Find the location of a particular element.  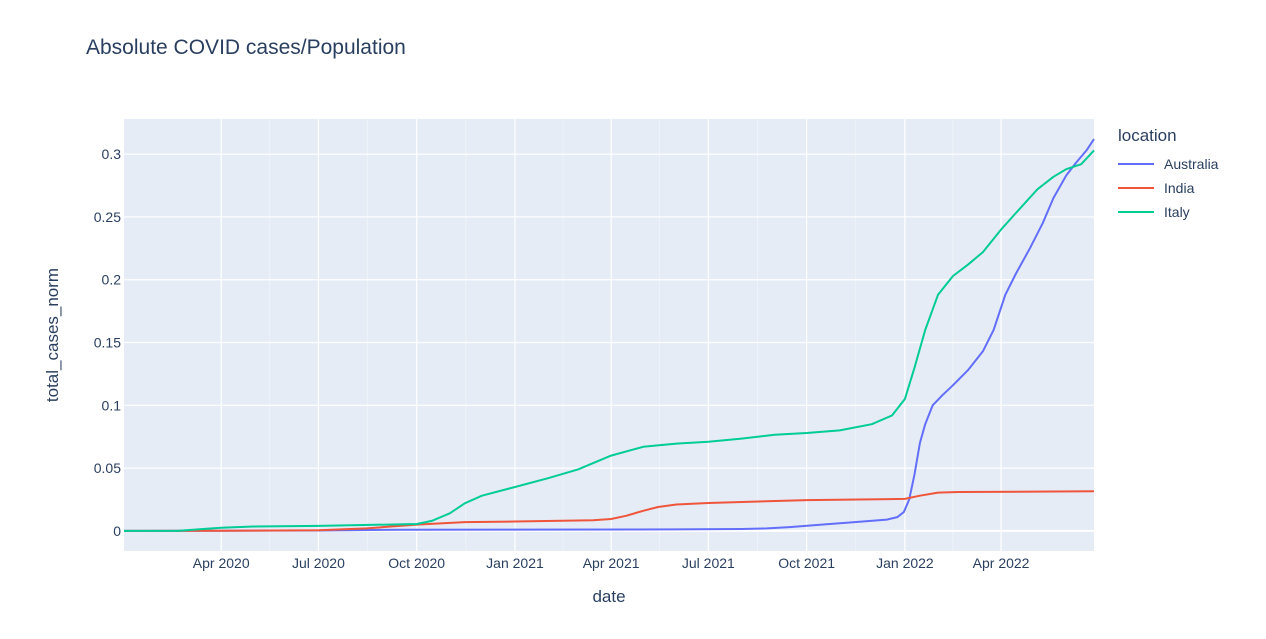

y-tick-label: 0.15 is located at coordinates (107, 343).